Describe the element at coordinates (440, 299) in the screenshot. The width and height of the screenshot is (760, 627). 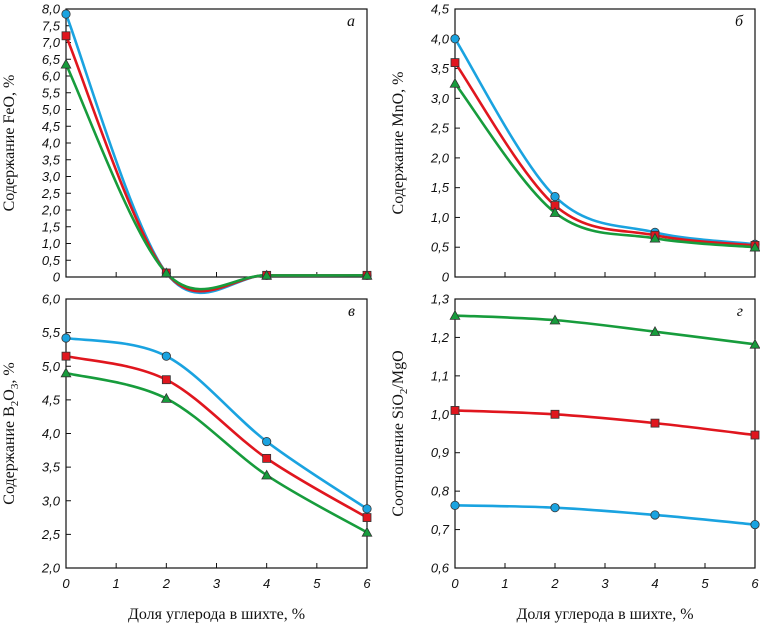
I see `y-tick-label: 1,3` at that location.